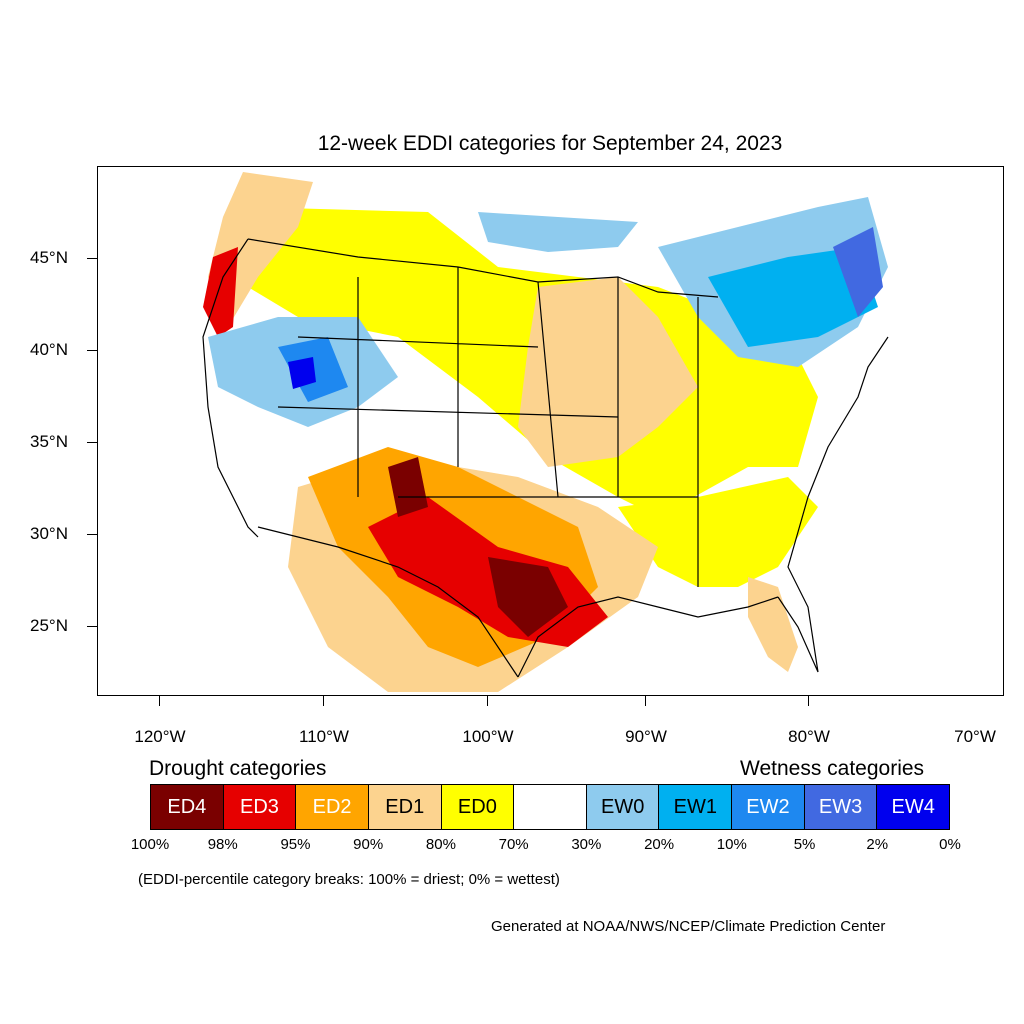 The image size is (1024, 1024). I want to click on lon-label: 100°W, so click(488, 736).